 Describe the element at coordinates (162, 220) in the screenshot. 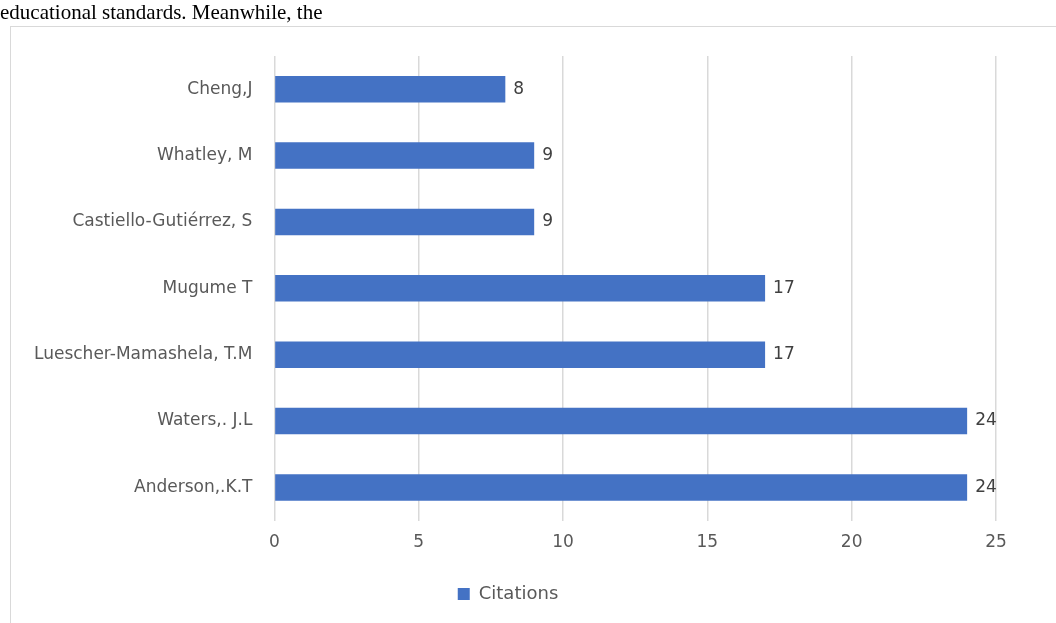

I see `y-tick-label: Castiello-Gutiérrez, S` at that location.